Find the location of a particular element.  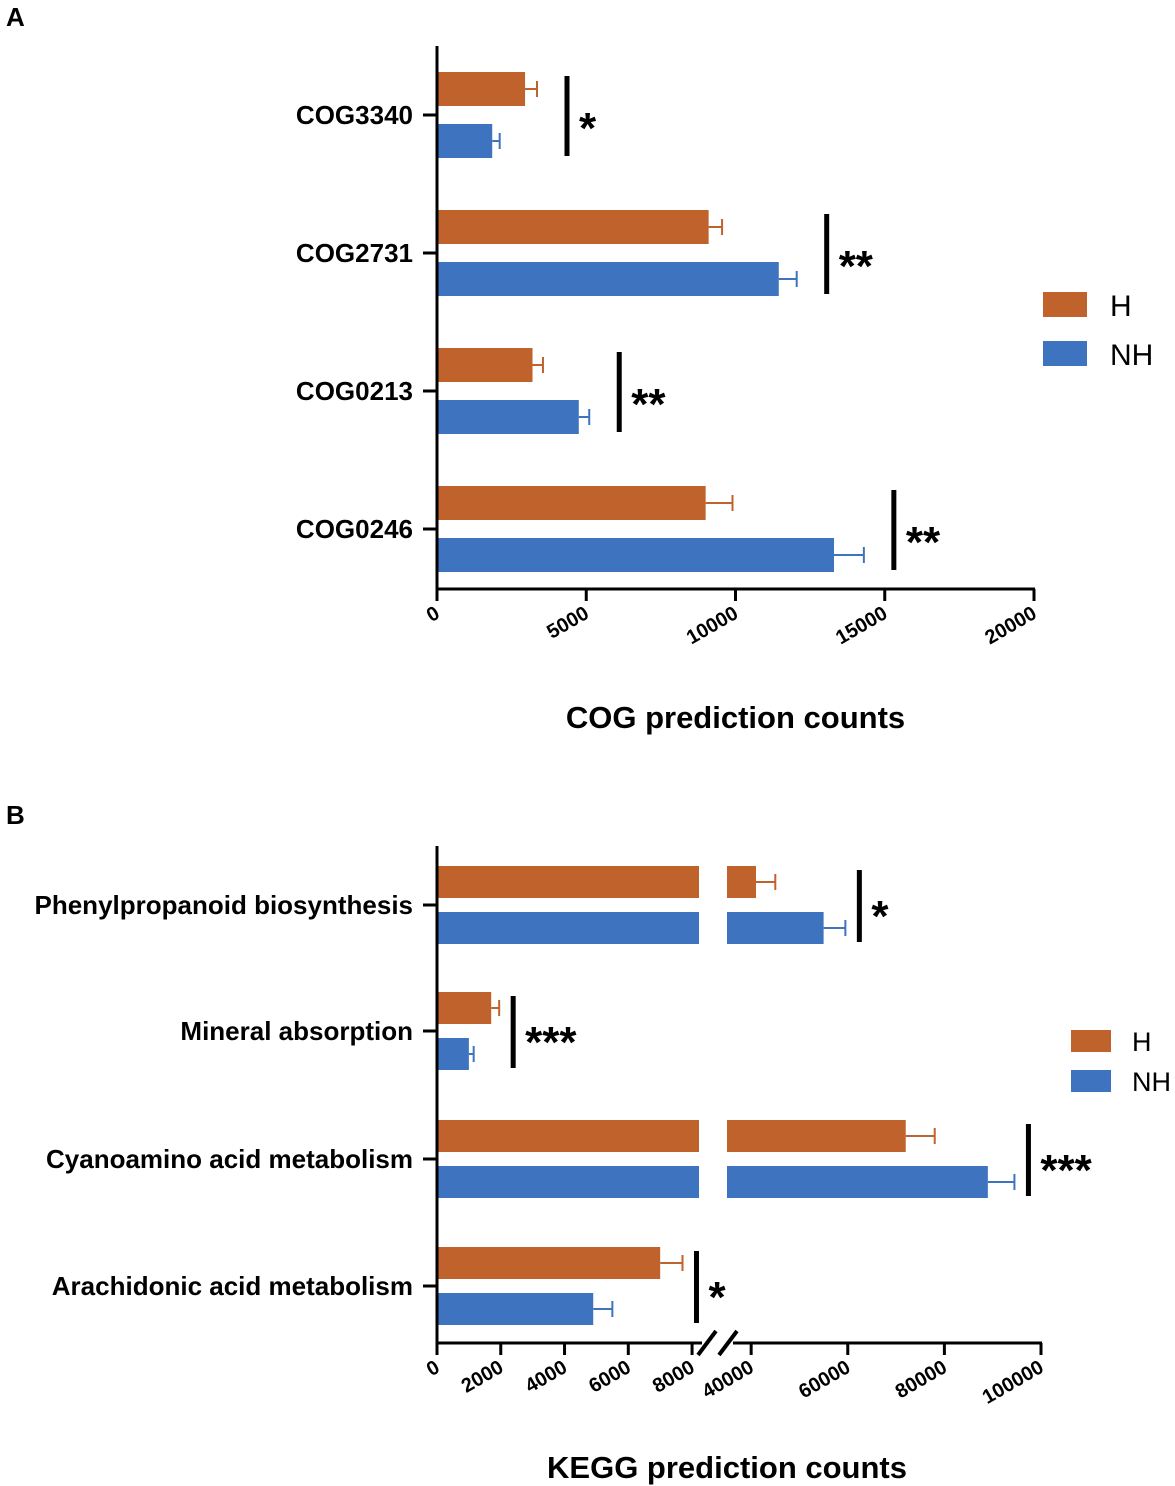

panel-b-legend-label-nh: NH is located at coordinates (1151, 1082).